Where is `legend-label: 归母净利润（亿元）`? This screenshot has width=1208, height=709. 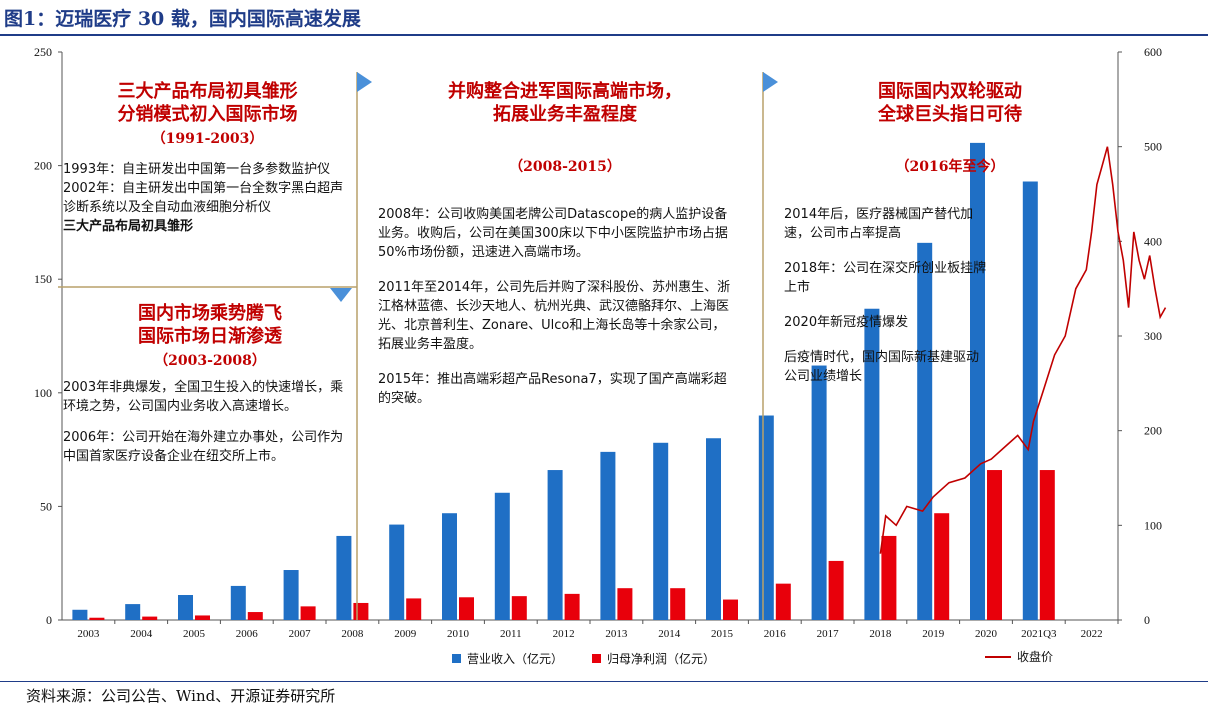 legend-label: 归母净利润（亿元） is located at coordinates (661, 659).